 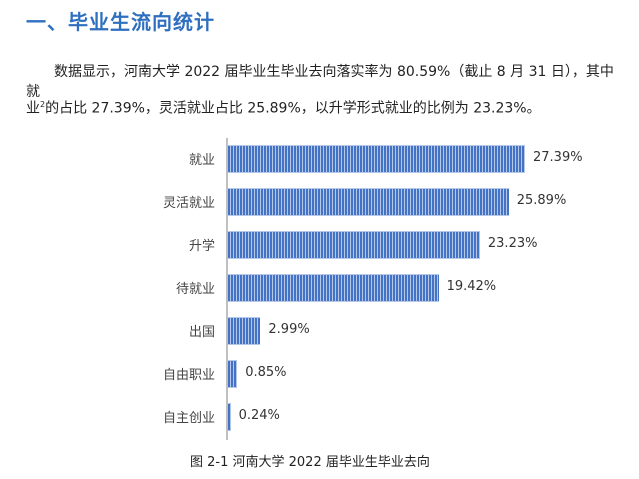 What do you see at coordinates (188, 375) in the screenshot?
I see `category-label: 自由职业` at bounding box center [188, 375].